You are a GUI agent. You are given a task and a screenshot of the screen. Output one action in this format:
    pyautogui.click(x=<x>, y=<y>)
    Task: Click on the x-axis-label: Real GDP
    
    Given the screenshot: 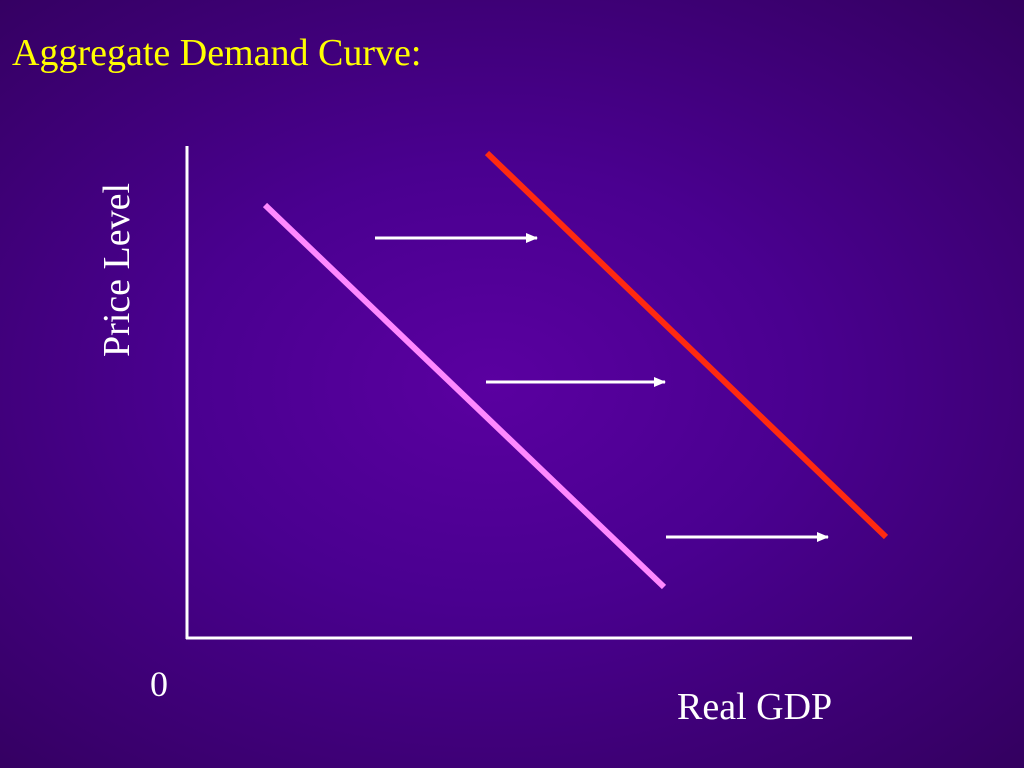 What is the action you would take?
    pyautogui.click(x=755, y=707)
    